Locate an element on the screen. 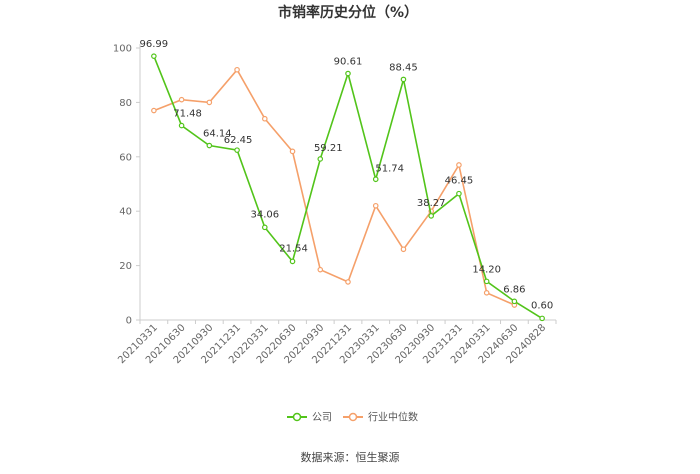 The height and width of the screenshot is (474, 700). data-label: 38.27 is located at coordinates (431, 203).